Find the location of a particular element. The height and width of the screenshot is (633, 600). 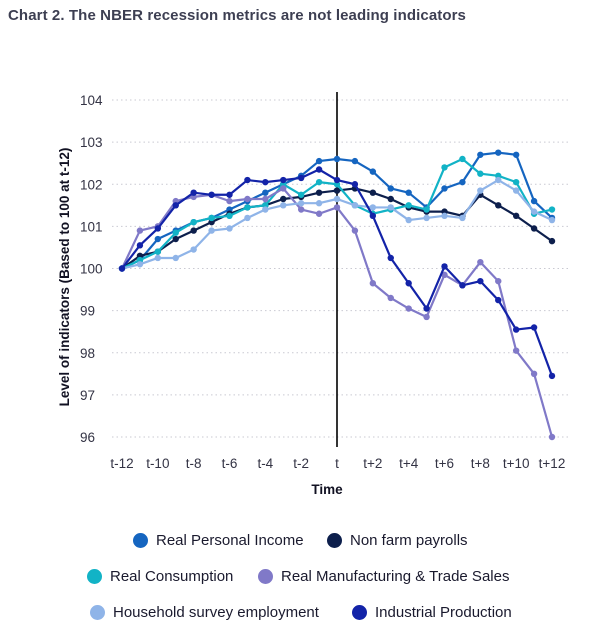

y-tick-label: 98 is located at coordinates (87, 353).